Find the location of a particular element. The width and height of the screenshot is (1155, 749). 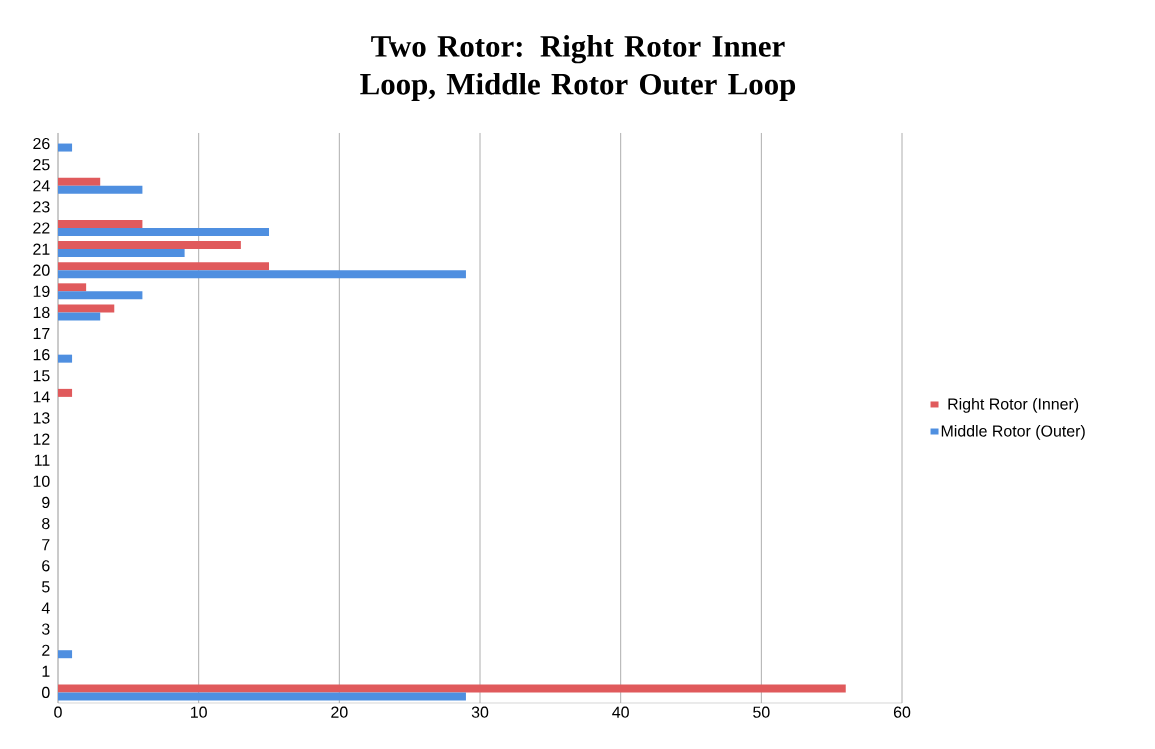

y-tick-label: 22 is located at coordinates (41, 228).